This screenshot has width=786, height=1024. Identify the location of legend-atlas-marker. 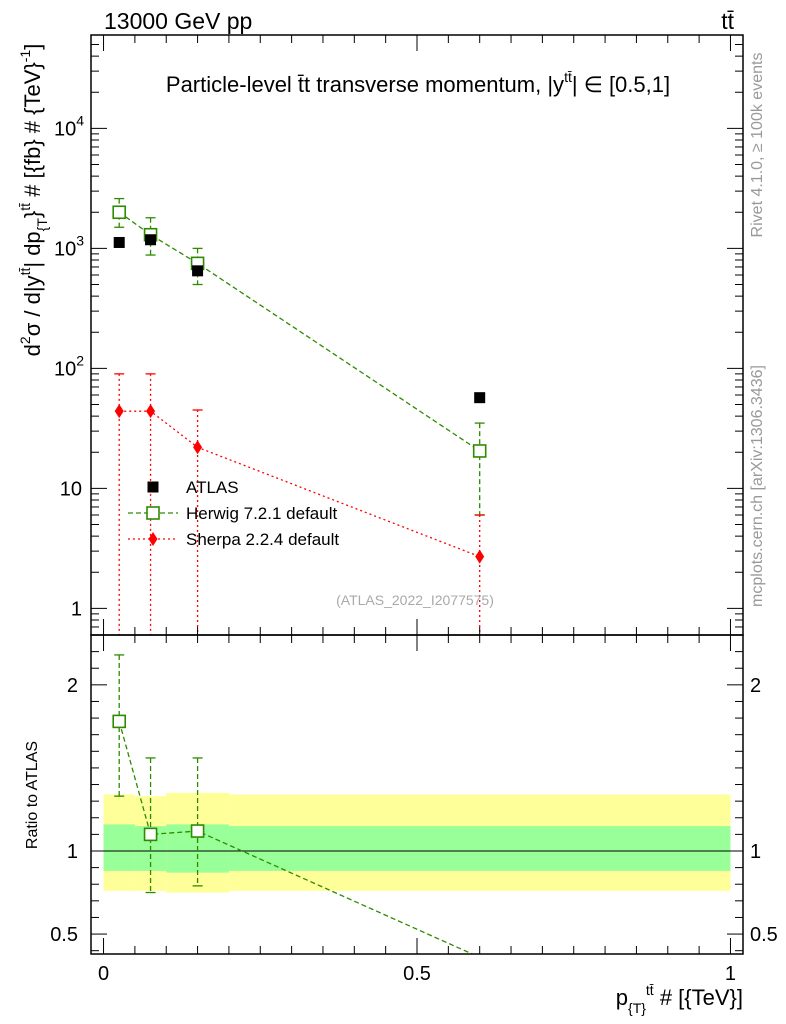
(153, 487).